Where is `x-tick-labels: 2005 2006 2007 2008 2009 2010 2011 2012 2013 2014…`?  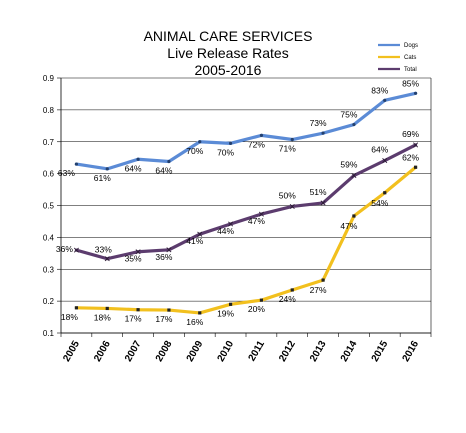
x-tick-labels: 2005 2006 2007 2008 2009 2010 2011 2012 2013 2014… is located at coordinates (241, 351).